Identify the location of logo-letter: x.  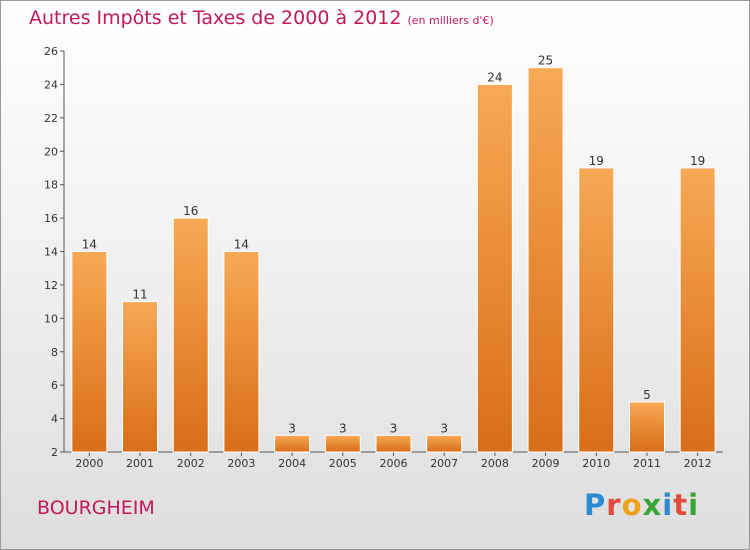
(652, 505).